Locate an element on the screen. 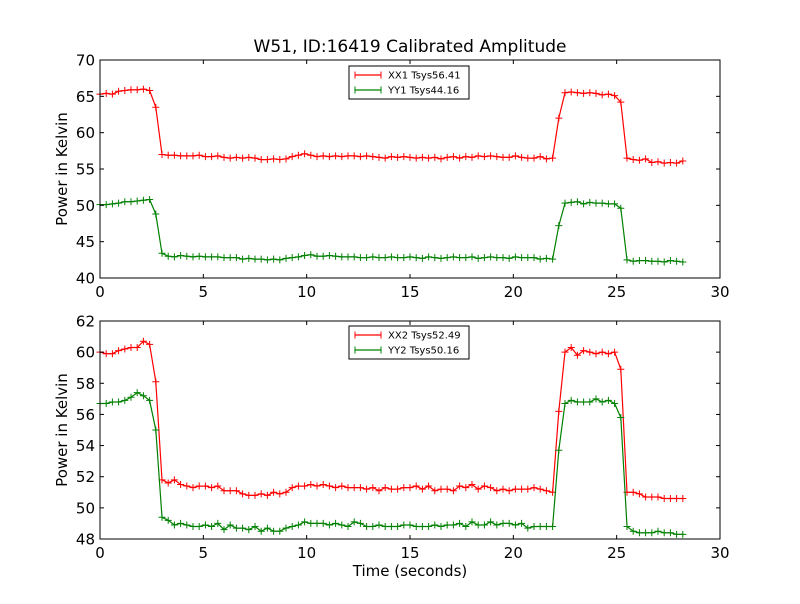  x-tick-label: 5 is located at coordinates (204, 292).